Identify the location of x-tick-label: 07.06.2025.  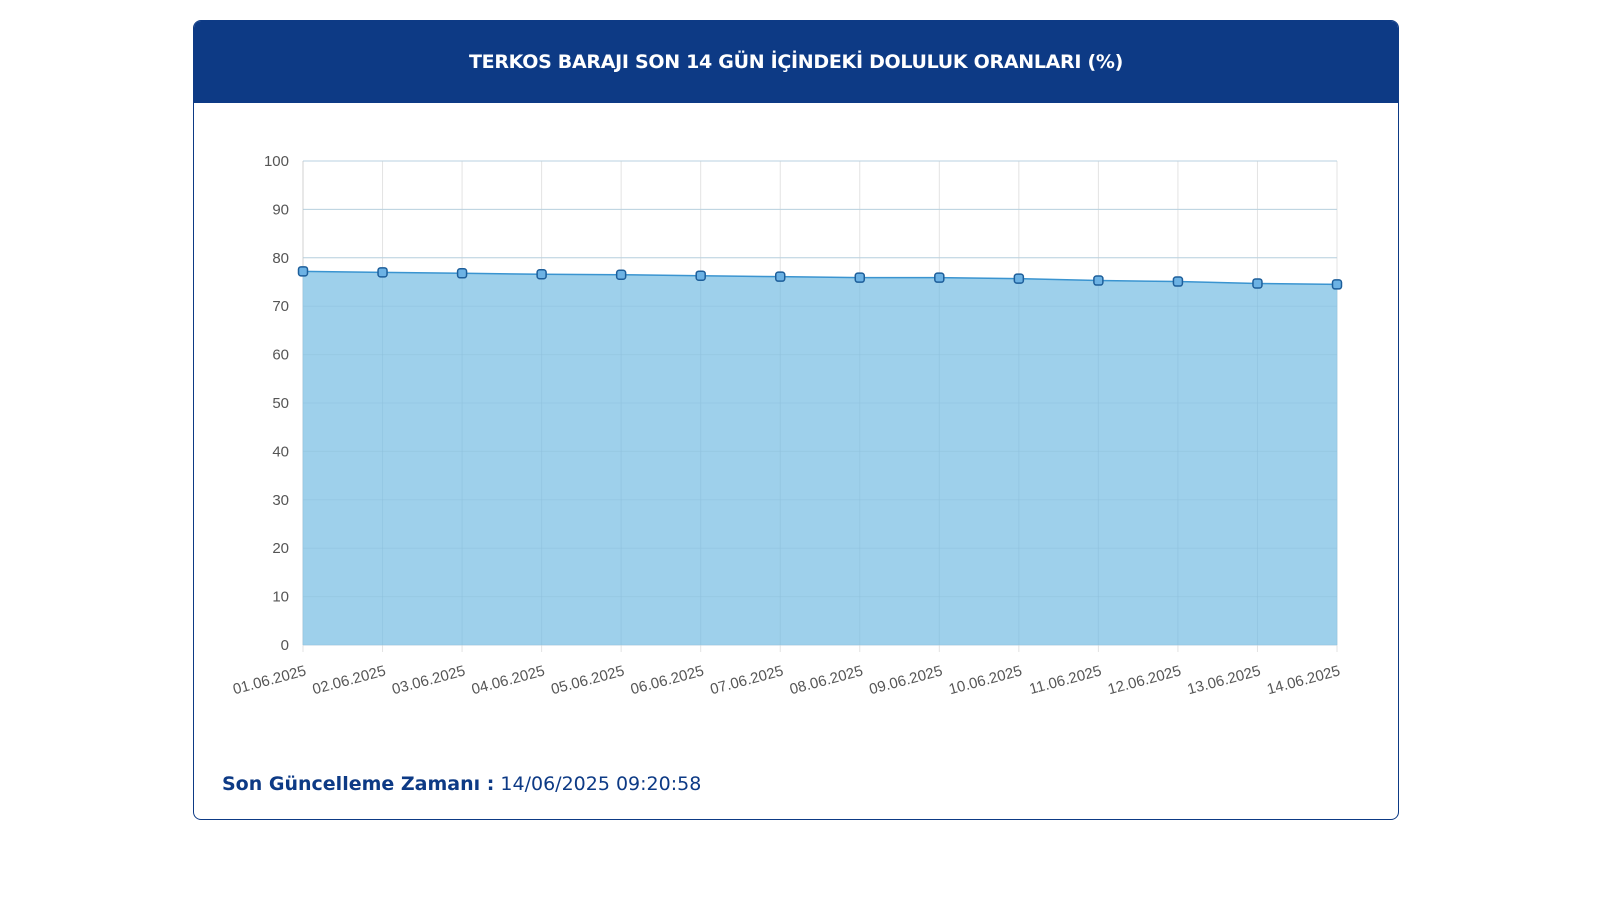
(746, 680).